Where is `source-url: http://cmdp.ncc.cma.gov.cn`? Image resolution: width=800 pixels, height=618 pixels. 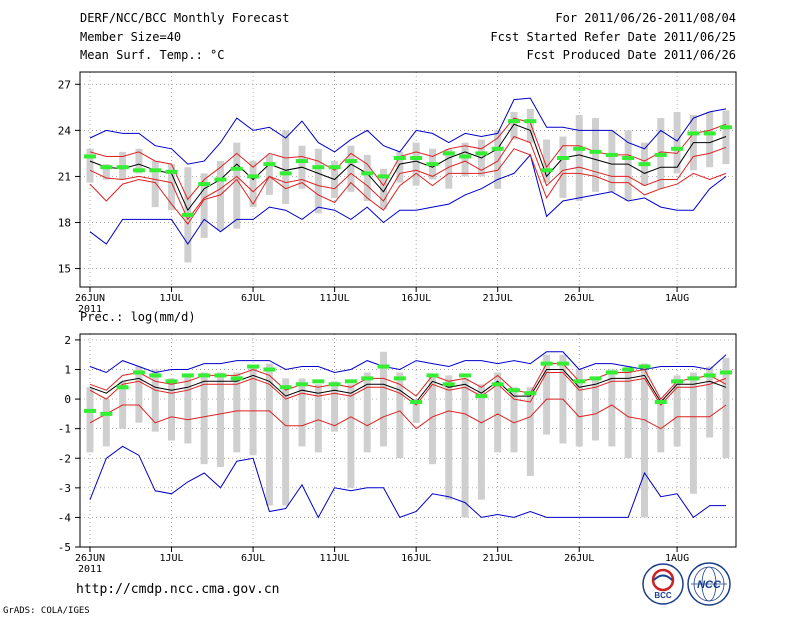
source-url: http://cmdp.ncc.cma.gov.cn is located at coordinates (178, 589).